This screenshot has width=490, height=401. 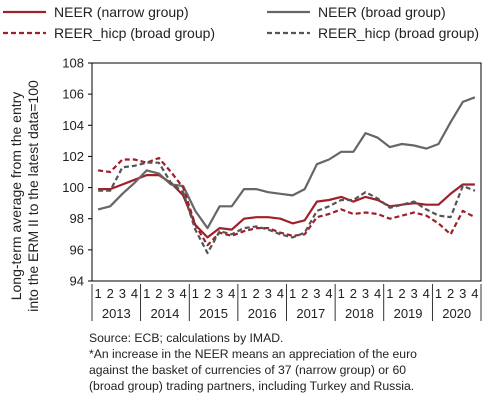 What do you see at coordinates (408, 313) in the screenshot?
I see `x-year-label: 2019` at bounding box center [408, 313].